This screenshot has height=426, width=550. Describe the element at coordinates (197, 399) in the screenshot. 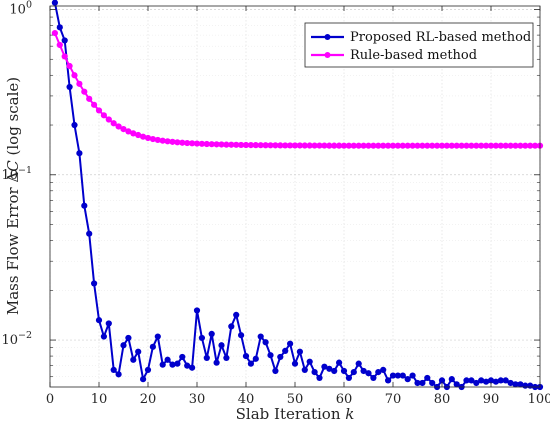

I see `x-tick-label: 30` at that location.